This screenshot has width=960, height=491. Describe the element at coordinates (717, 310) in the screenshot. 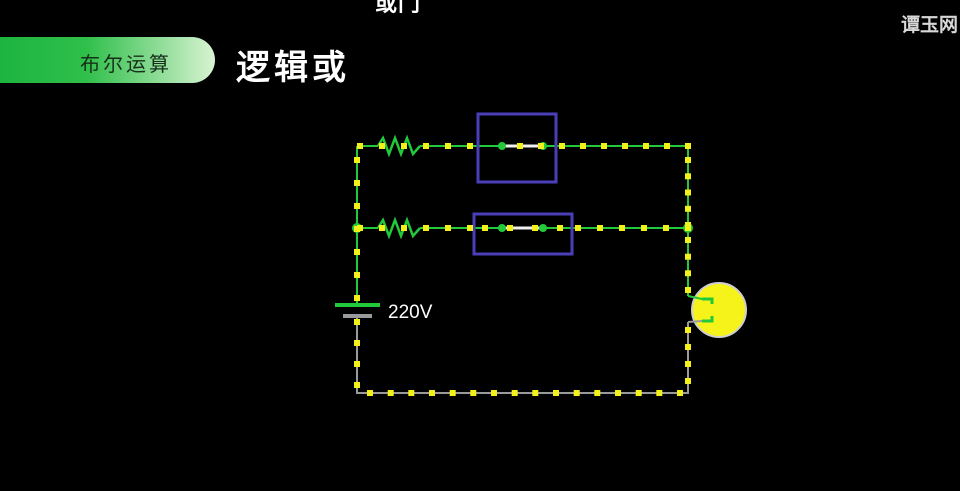

I see `bulb-icon` at that location.